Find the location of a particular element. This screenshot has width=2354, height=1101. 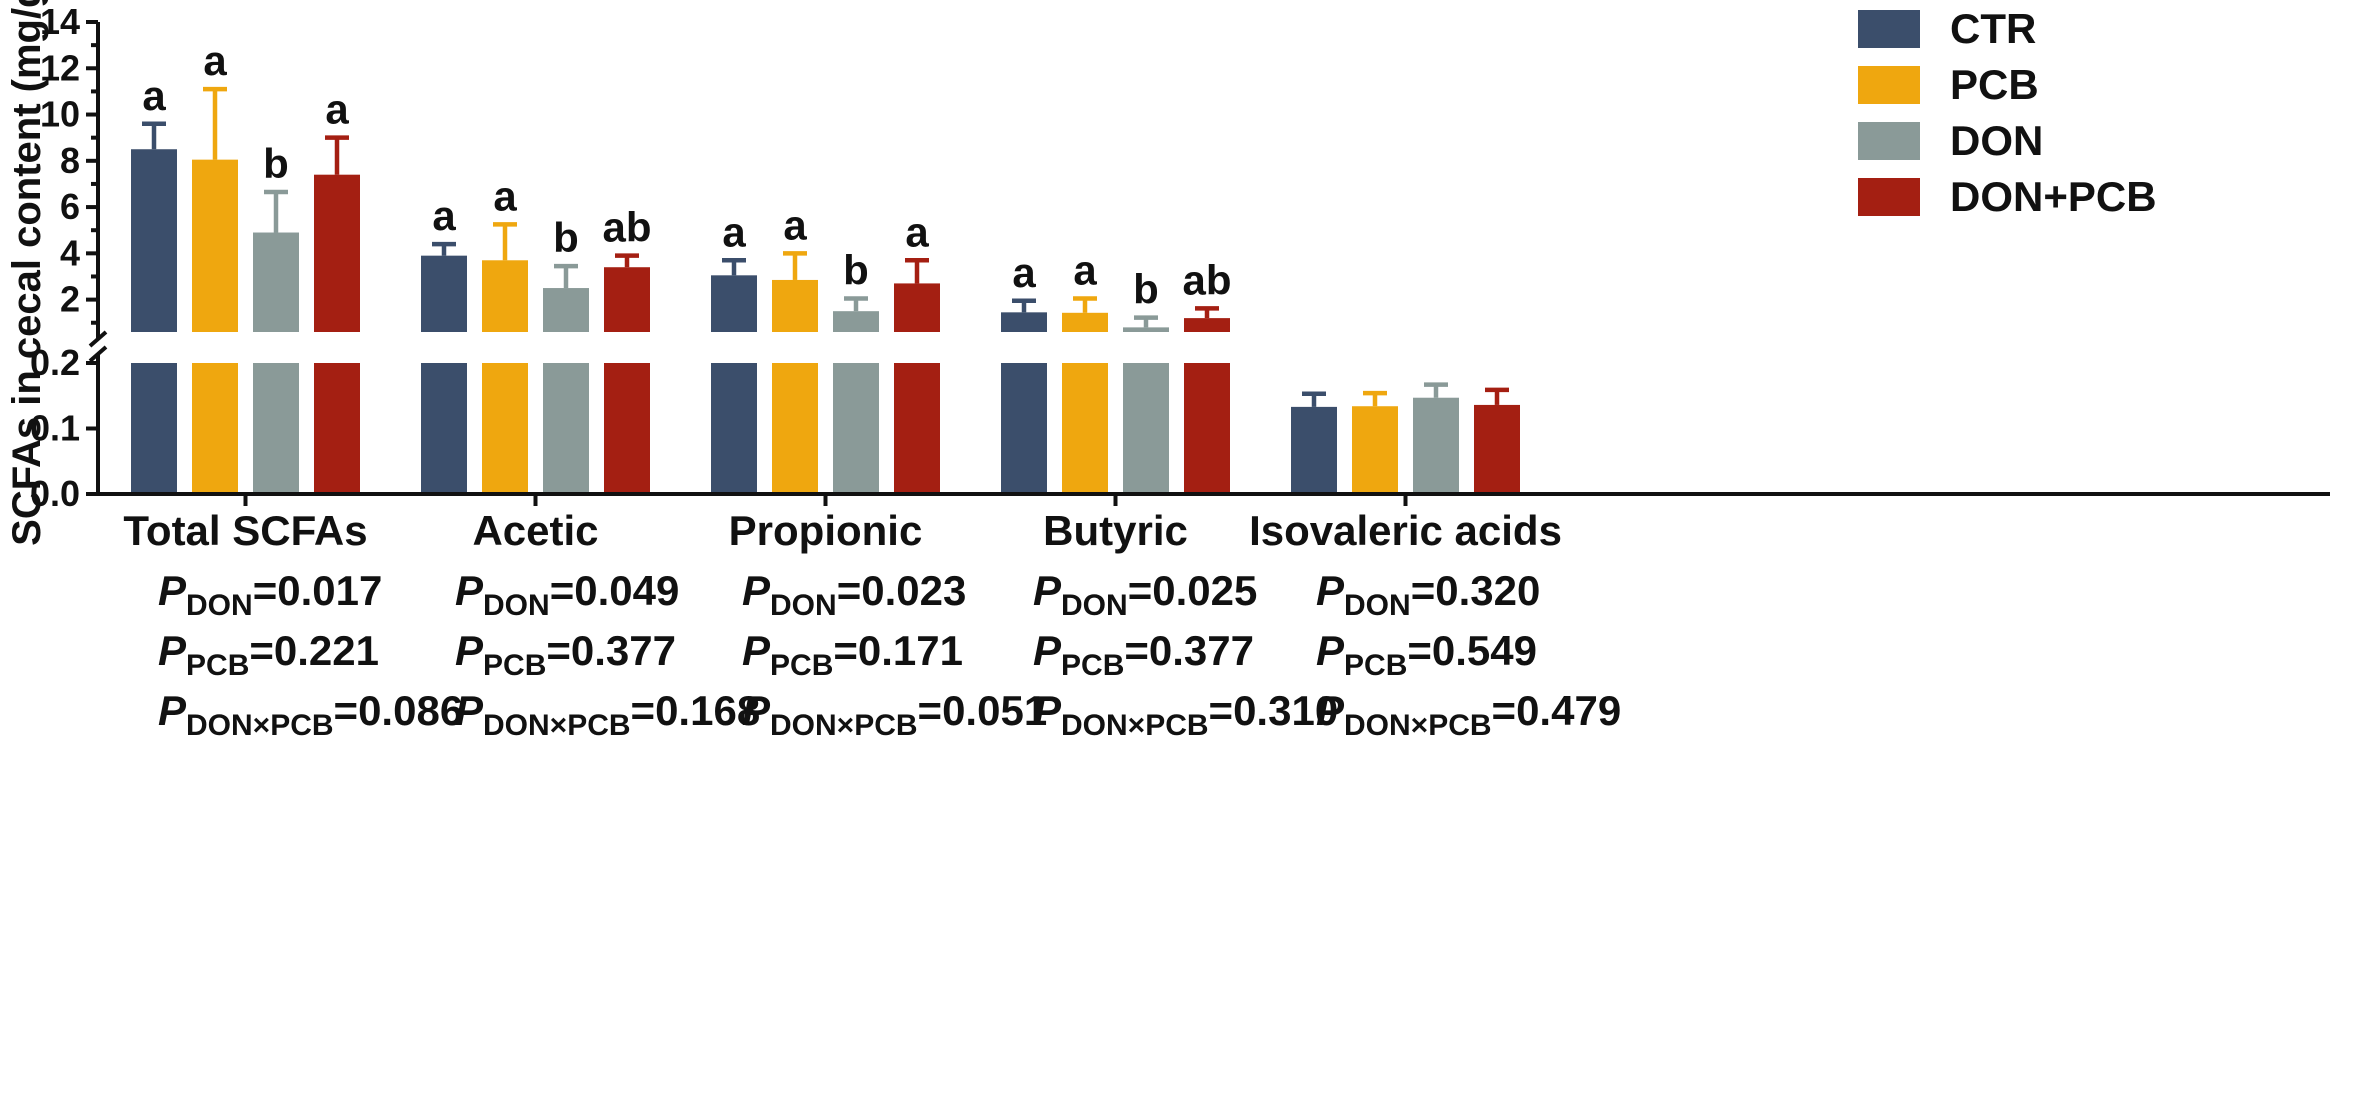

y-tick-label: 0.1 is located at coordinates (55, 428).